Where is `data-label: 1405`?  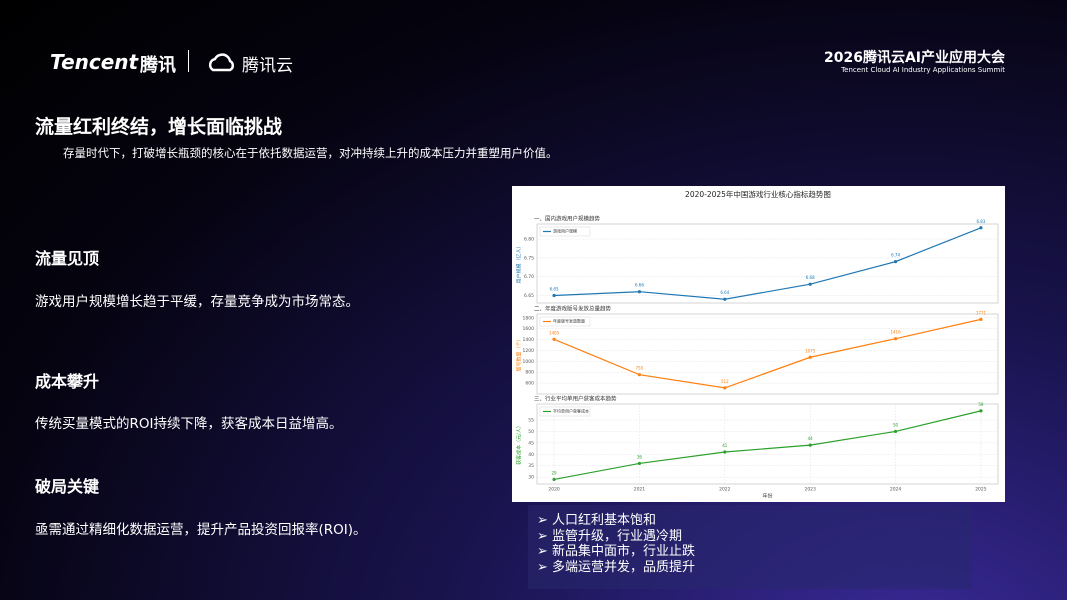 data-label: 1405 is located at coordinates (554, 332).